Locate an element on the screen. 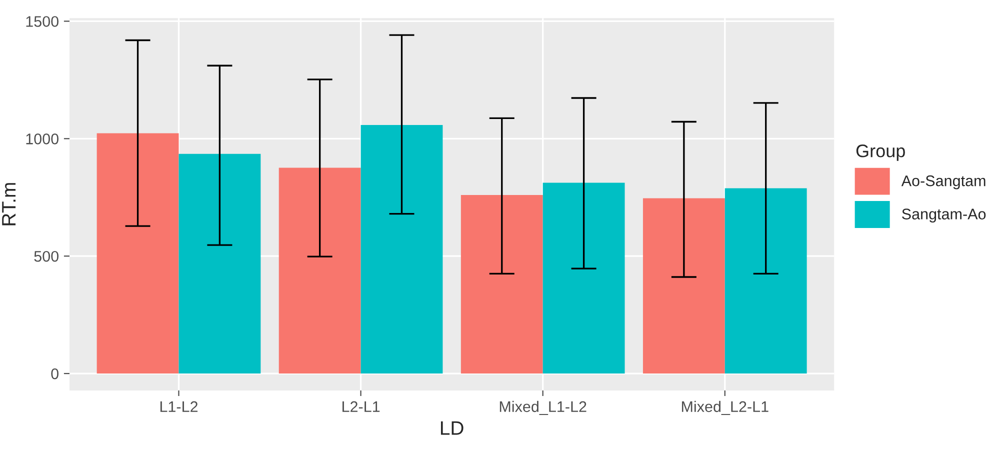 The height and width of the screenshot is (454, 993). x-tick-label: Mixed_L1-L2 is located at coordinates (543, 407).